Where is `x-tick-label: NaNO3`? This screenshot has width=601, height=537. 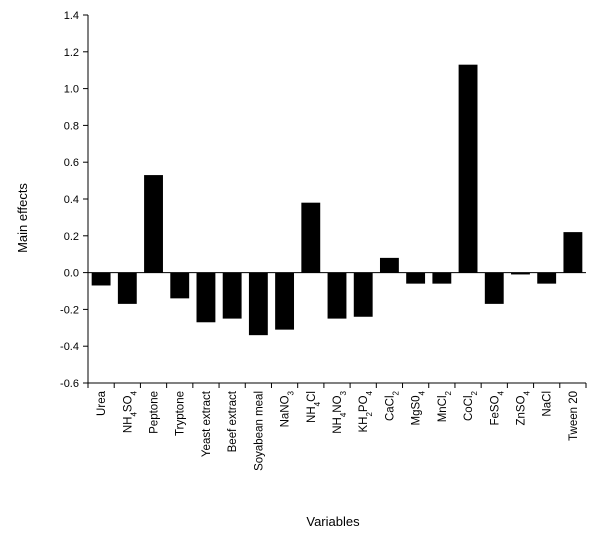
x-tick-label: NaNO3 is located at coordinates (288, 408).